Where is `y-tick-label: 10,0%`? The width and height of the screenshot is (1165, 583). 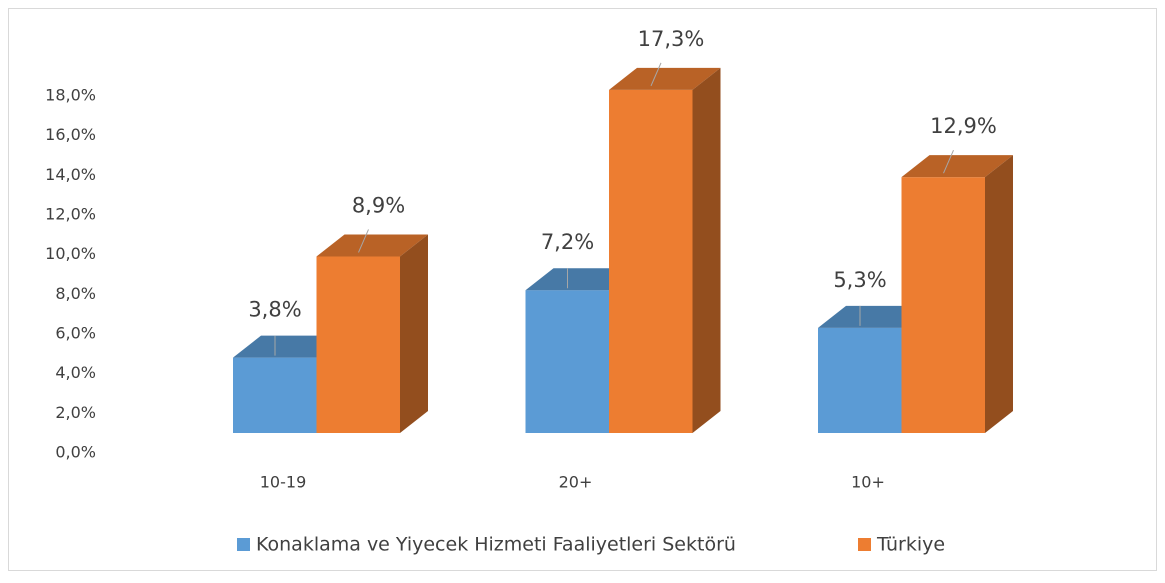
y-tick-label: 10,0% is located at coordinates (70, 253).